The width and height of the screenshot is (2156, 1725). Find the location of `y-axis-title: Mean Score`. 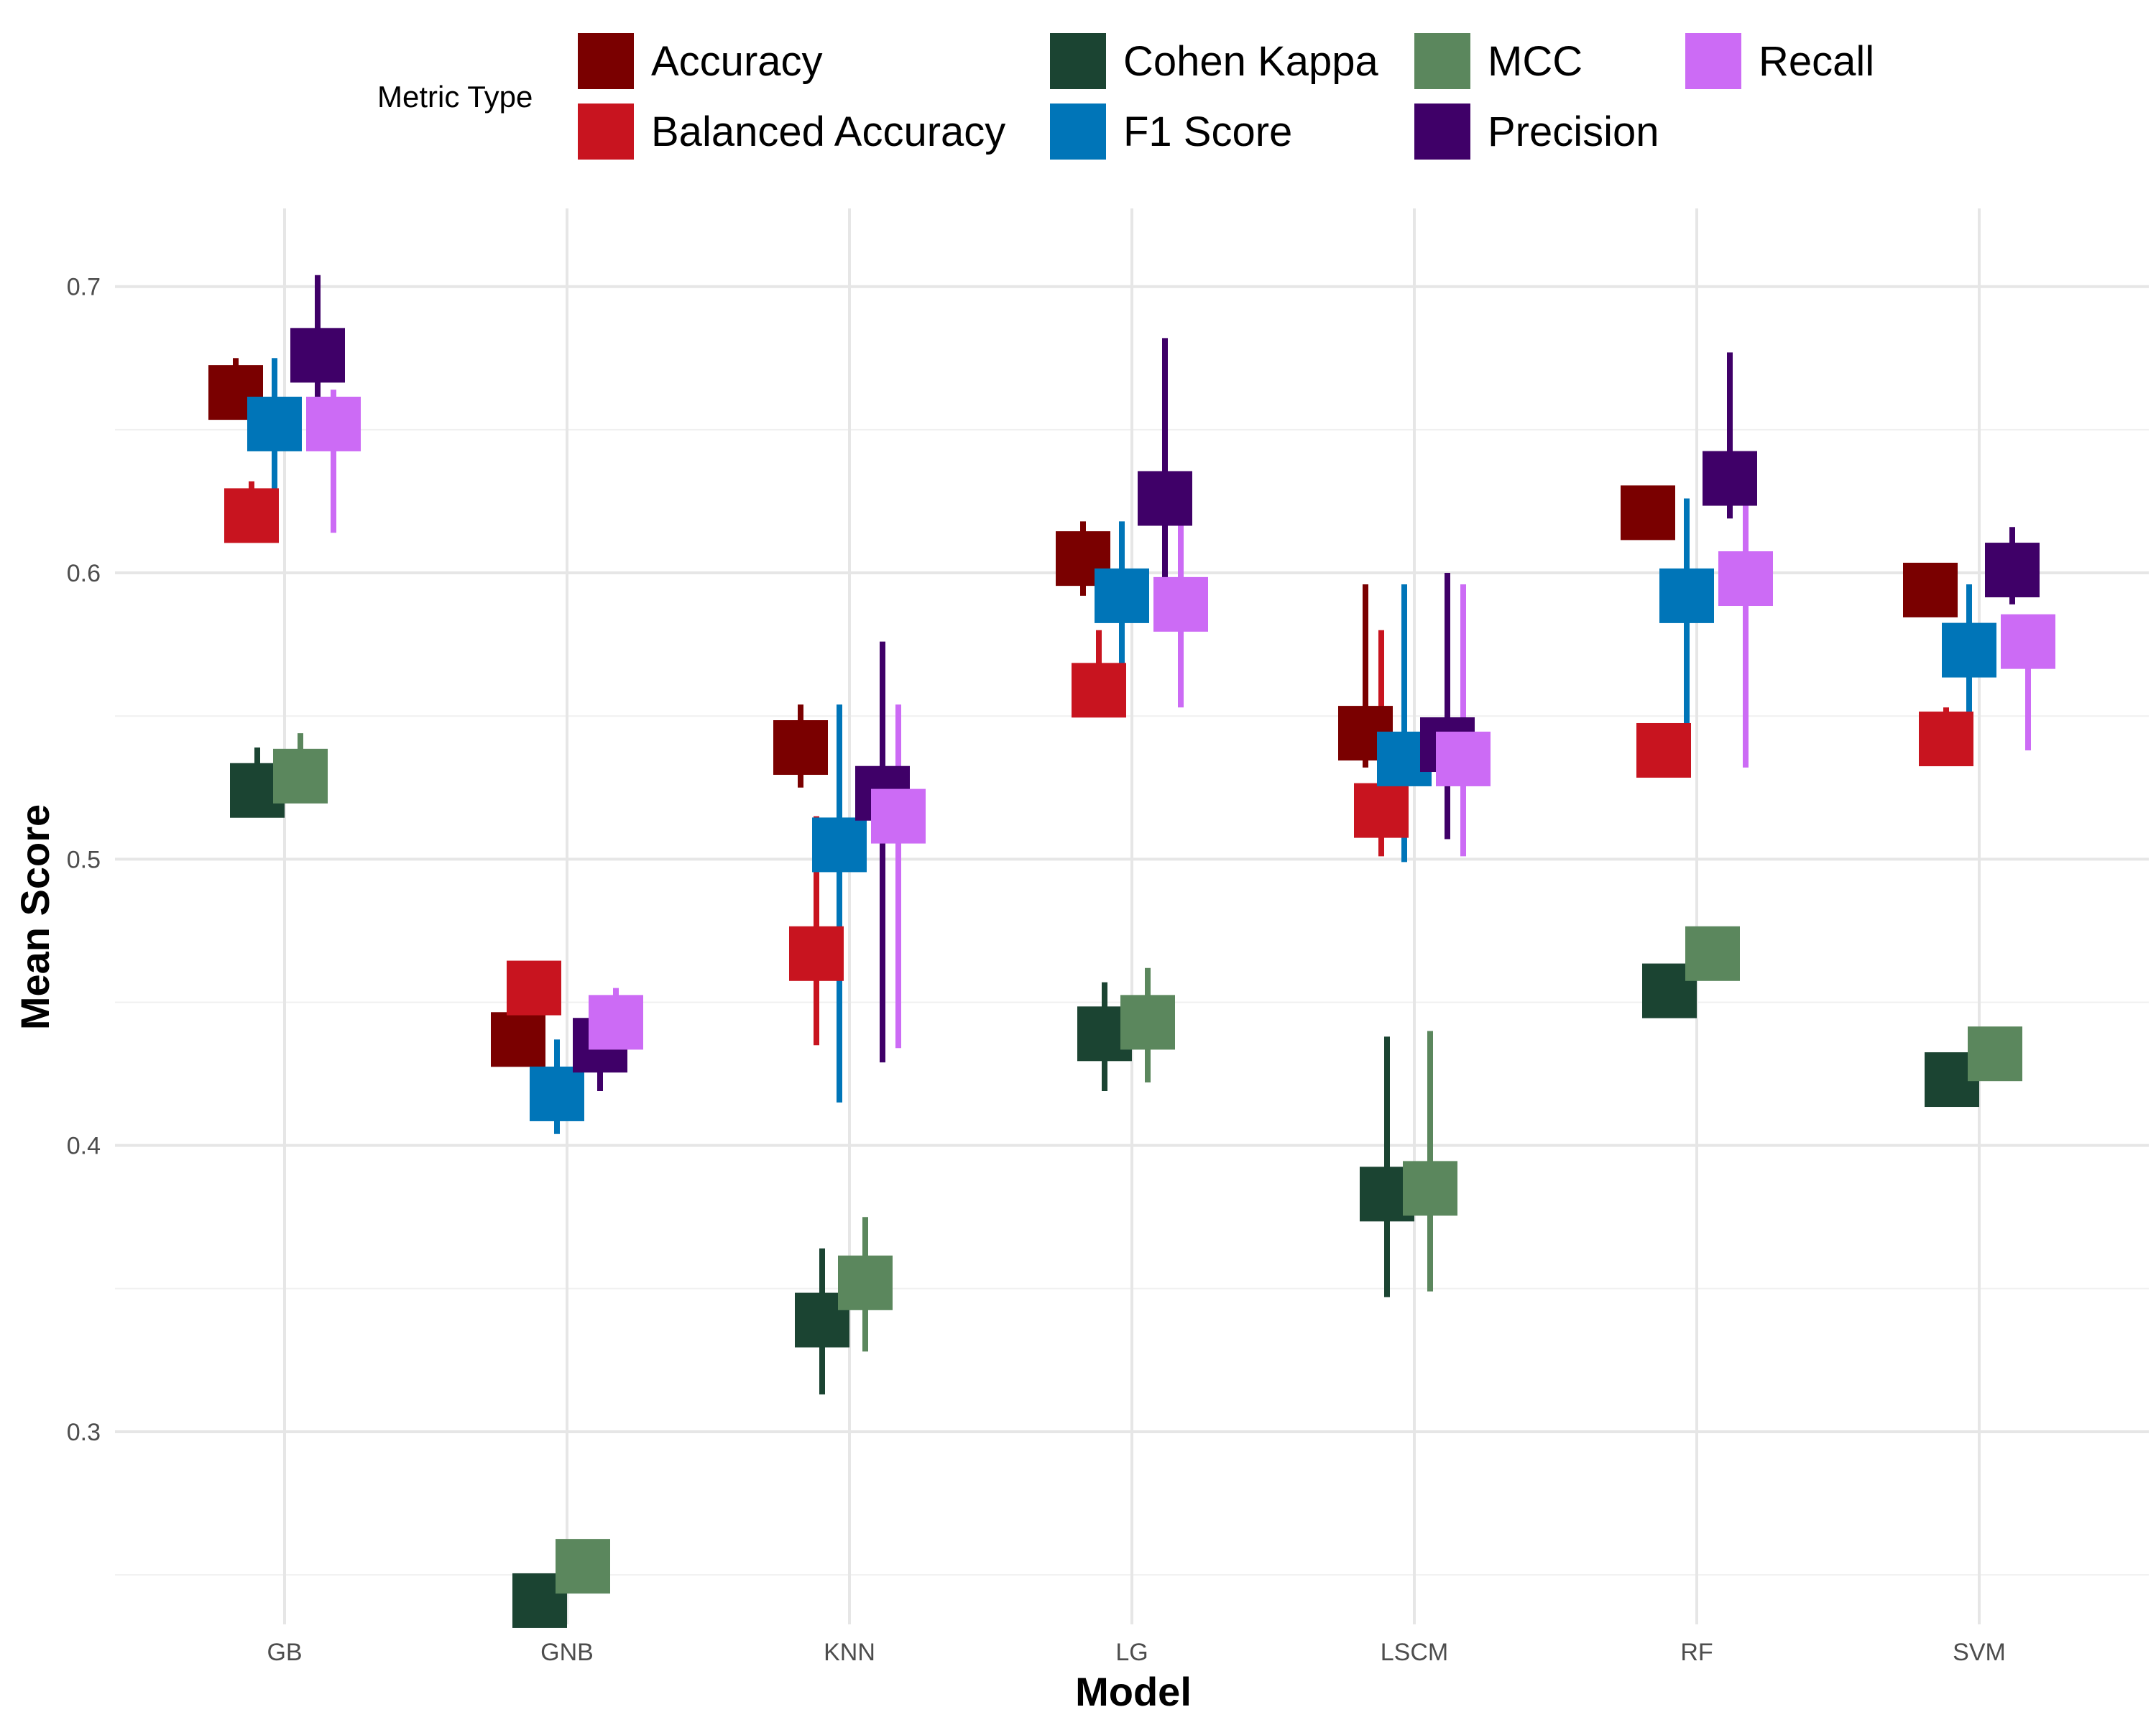

y-axis-title: Mean Score is located at coordinates (34, 917).